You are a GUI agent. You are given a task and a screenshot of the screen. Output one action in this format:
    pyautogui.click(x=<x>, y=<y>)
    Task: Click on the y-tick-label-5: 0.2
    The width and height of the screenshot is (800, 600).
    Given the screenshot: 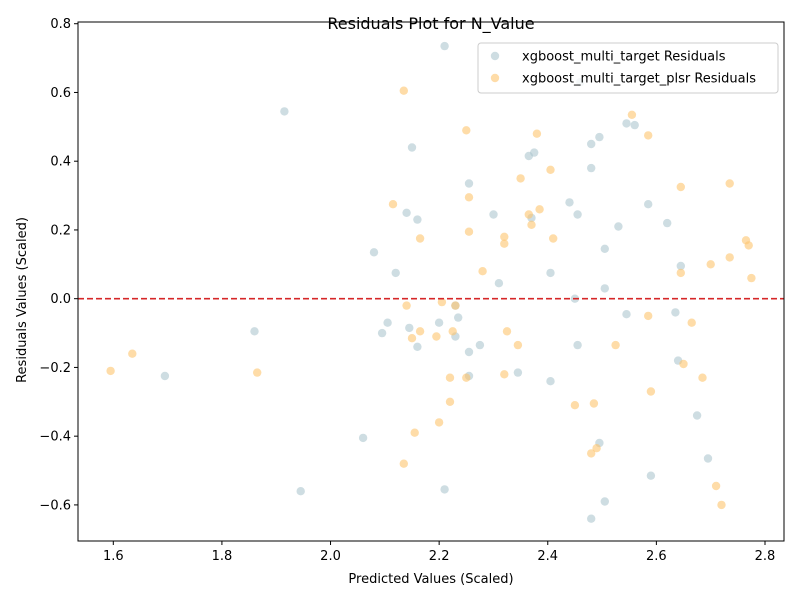 What is the action you would take?
    pyautogui.click(x=60, y=230)
    